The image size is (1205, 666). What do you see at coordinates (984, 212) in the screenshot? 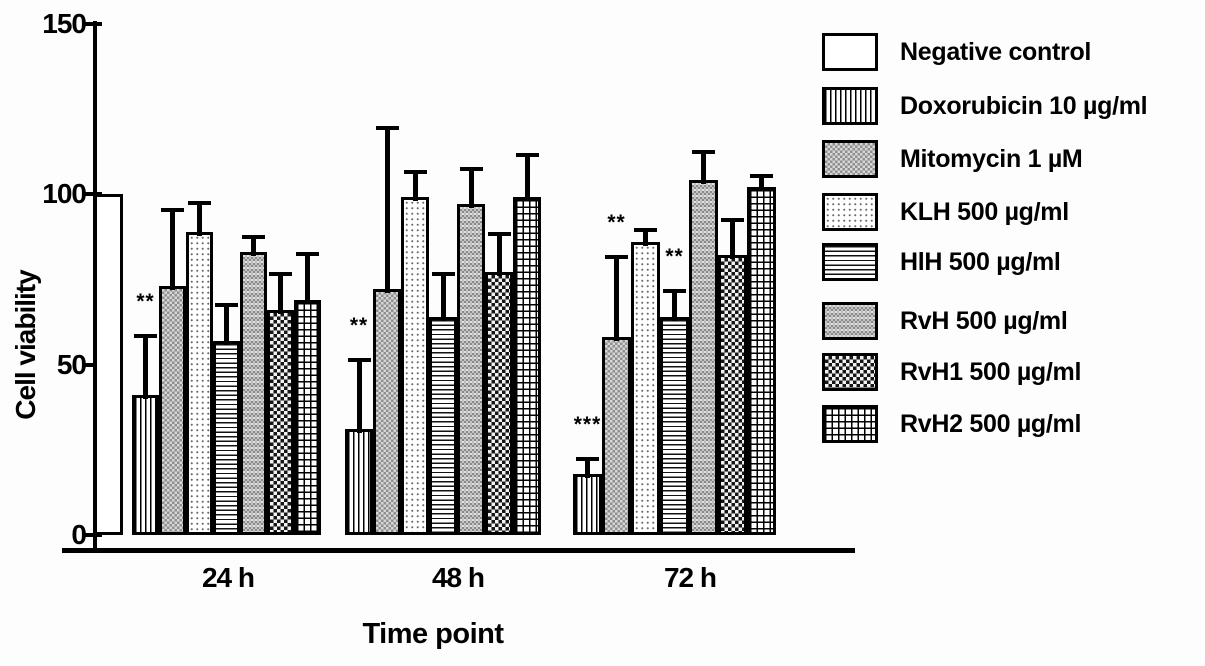
I see `legend-label: KLH 500 µg/ml` at bounding box center [984, 212].